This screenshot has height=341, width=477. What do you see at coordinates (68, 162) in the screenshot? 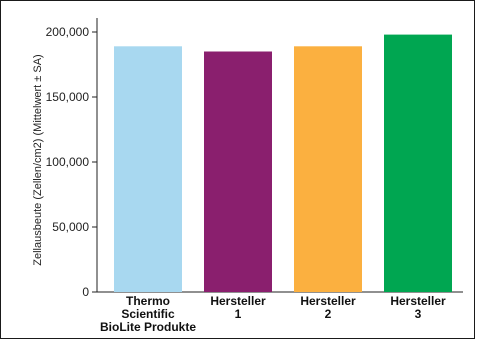
I see `y-tick-label: 100,000` at bounding box center [68, 162].